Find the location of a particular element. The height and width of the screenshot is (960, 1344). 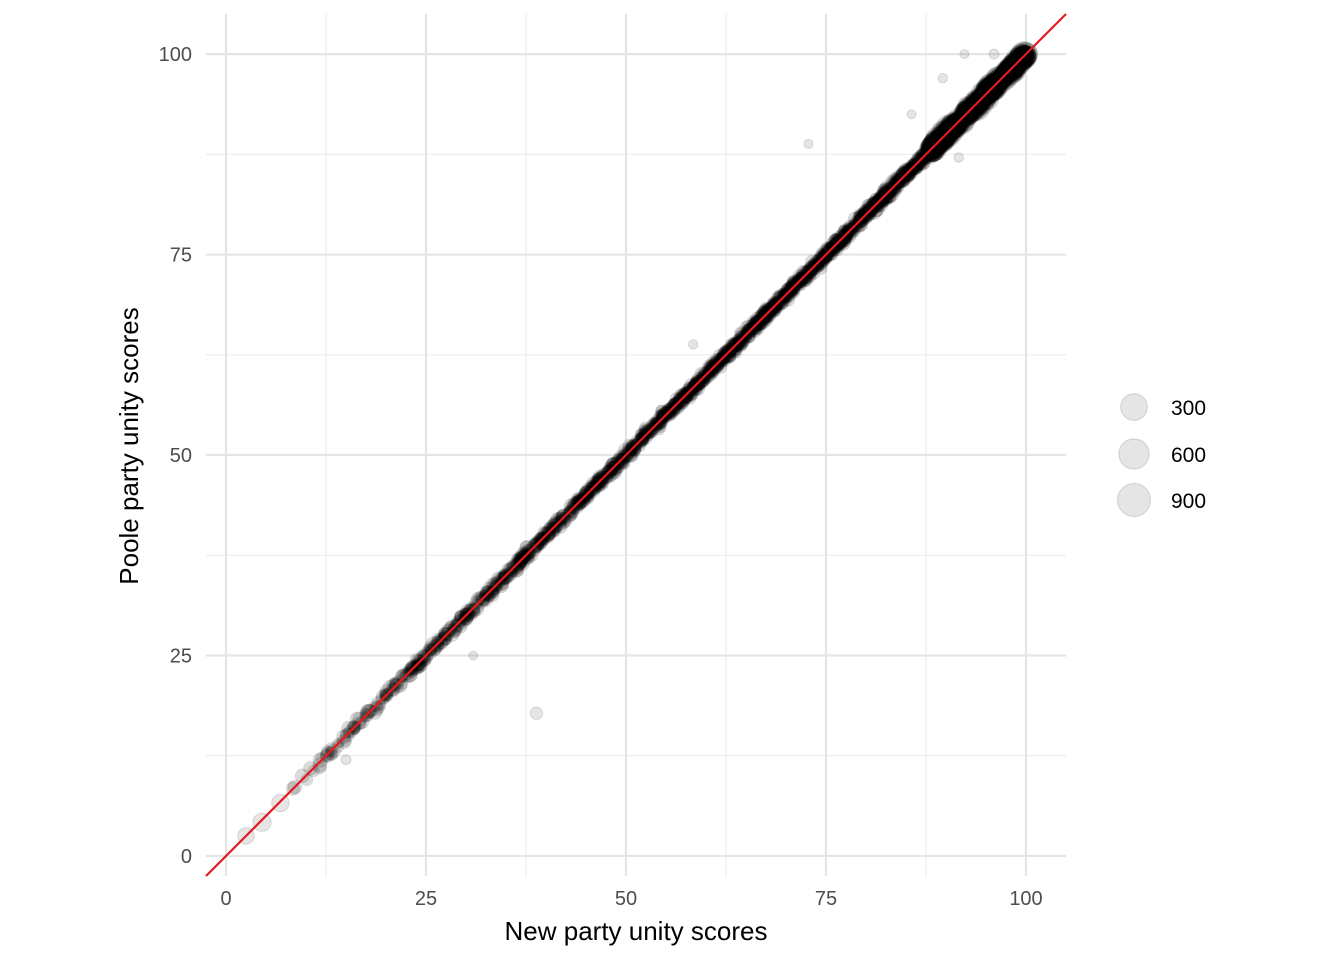

legend-label: 900 is located at coordinates (1188, 501).